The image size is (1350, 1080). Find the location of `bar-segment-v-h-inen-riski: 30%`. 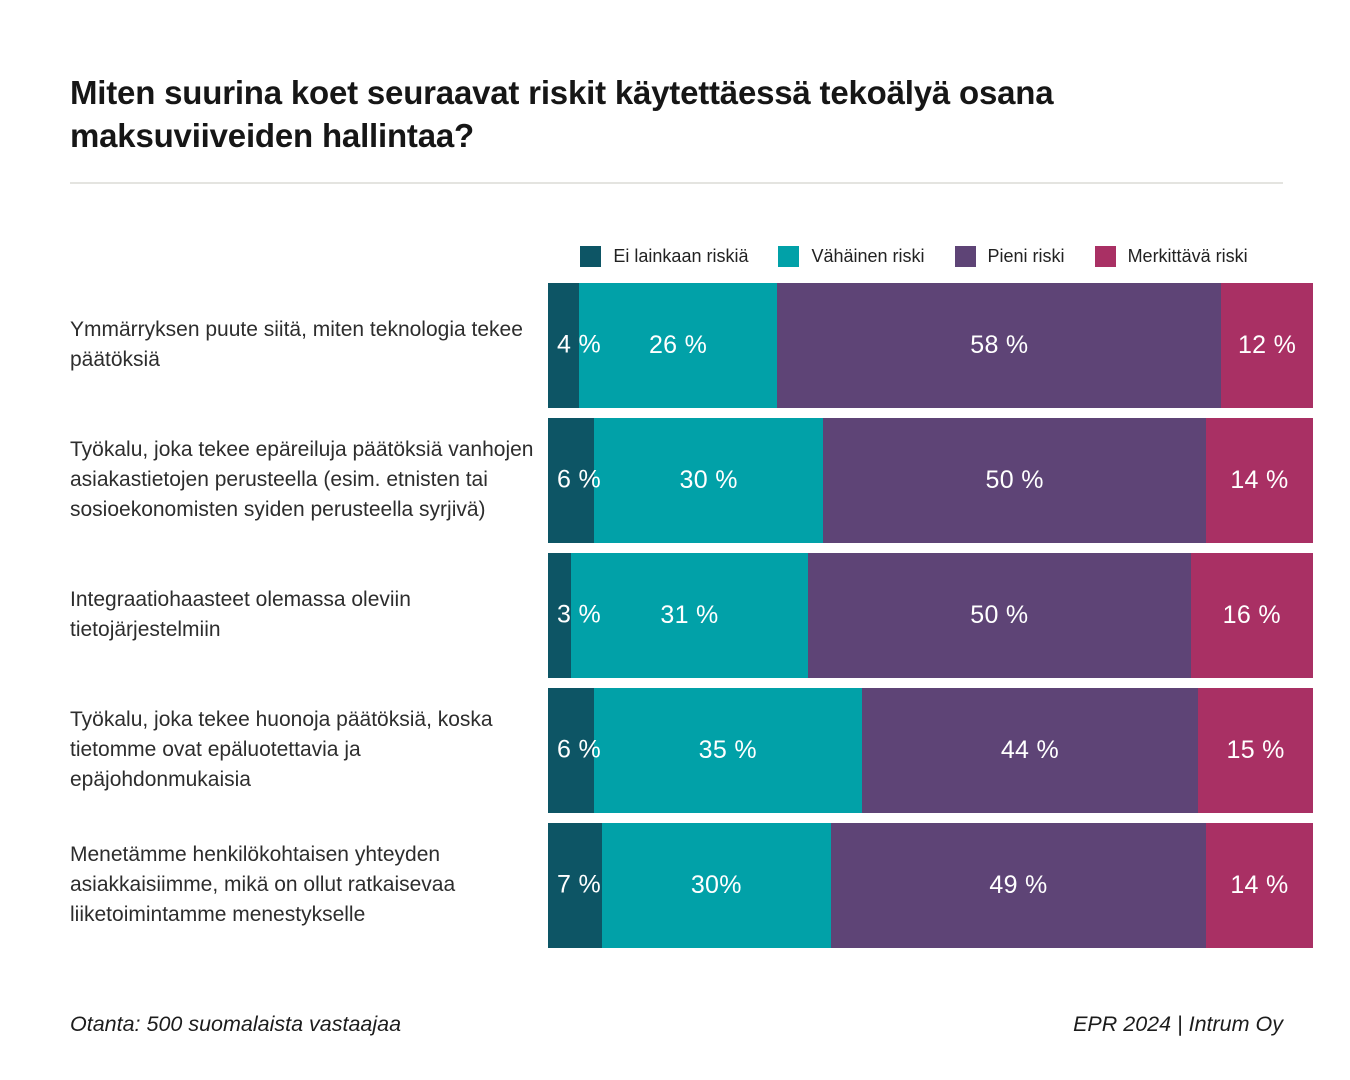

bar-segment-v-h-inen-riski: 30% is located at coordinates (716, 885).